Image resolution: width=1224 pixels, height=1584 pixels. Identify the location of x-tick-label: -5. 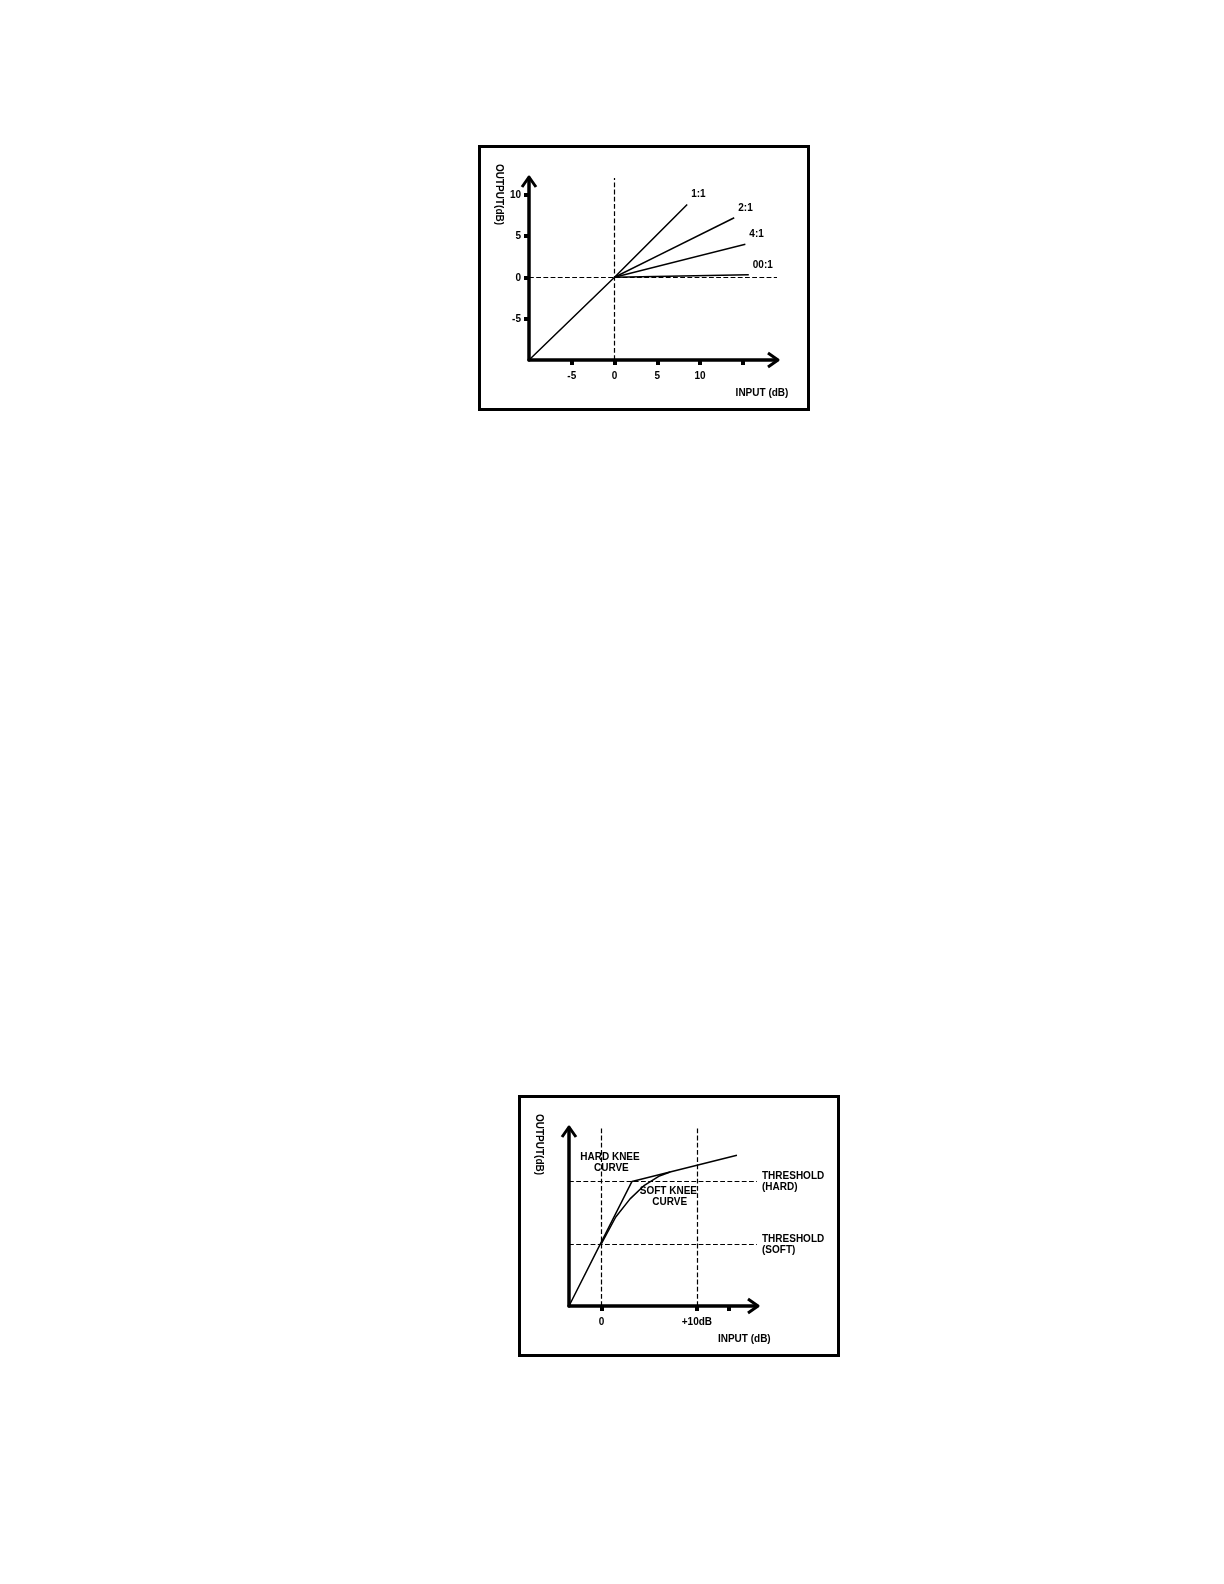
(572, 375).